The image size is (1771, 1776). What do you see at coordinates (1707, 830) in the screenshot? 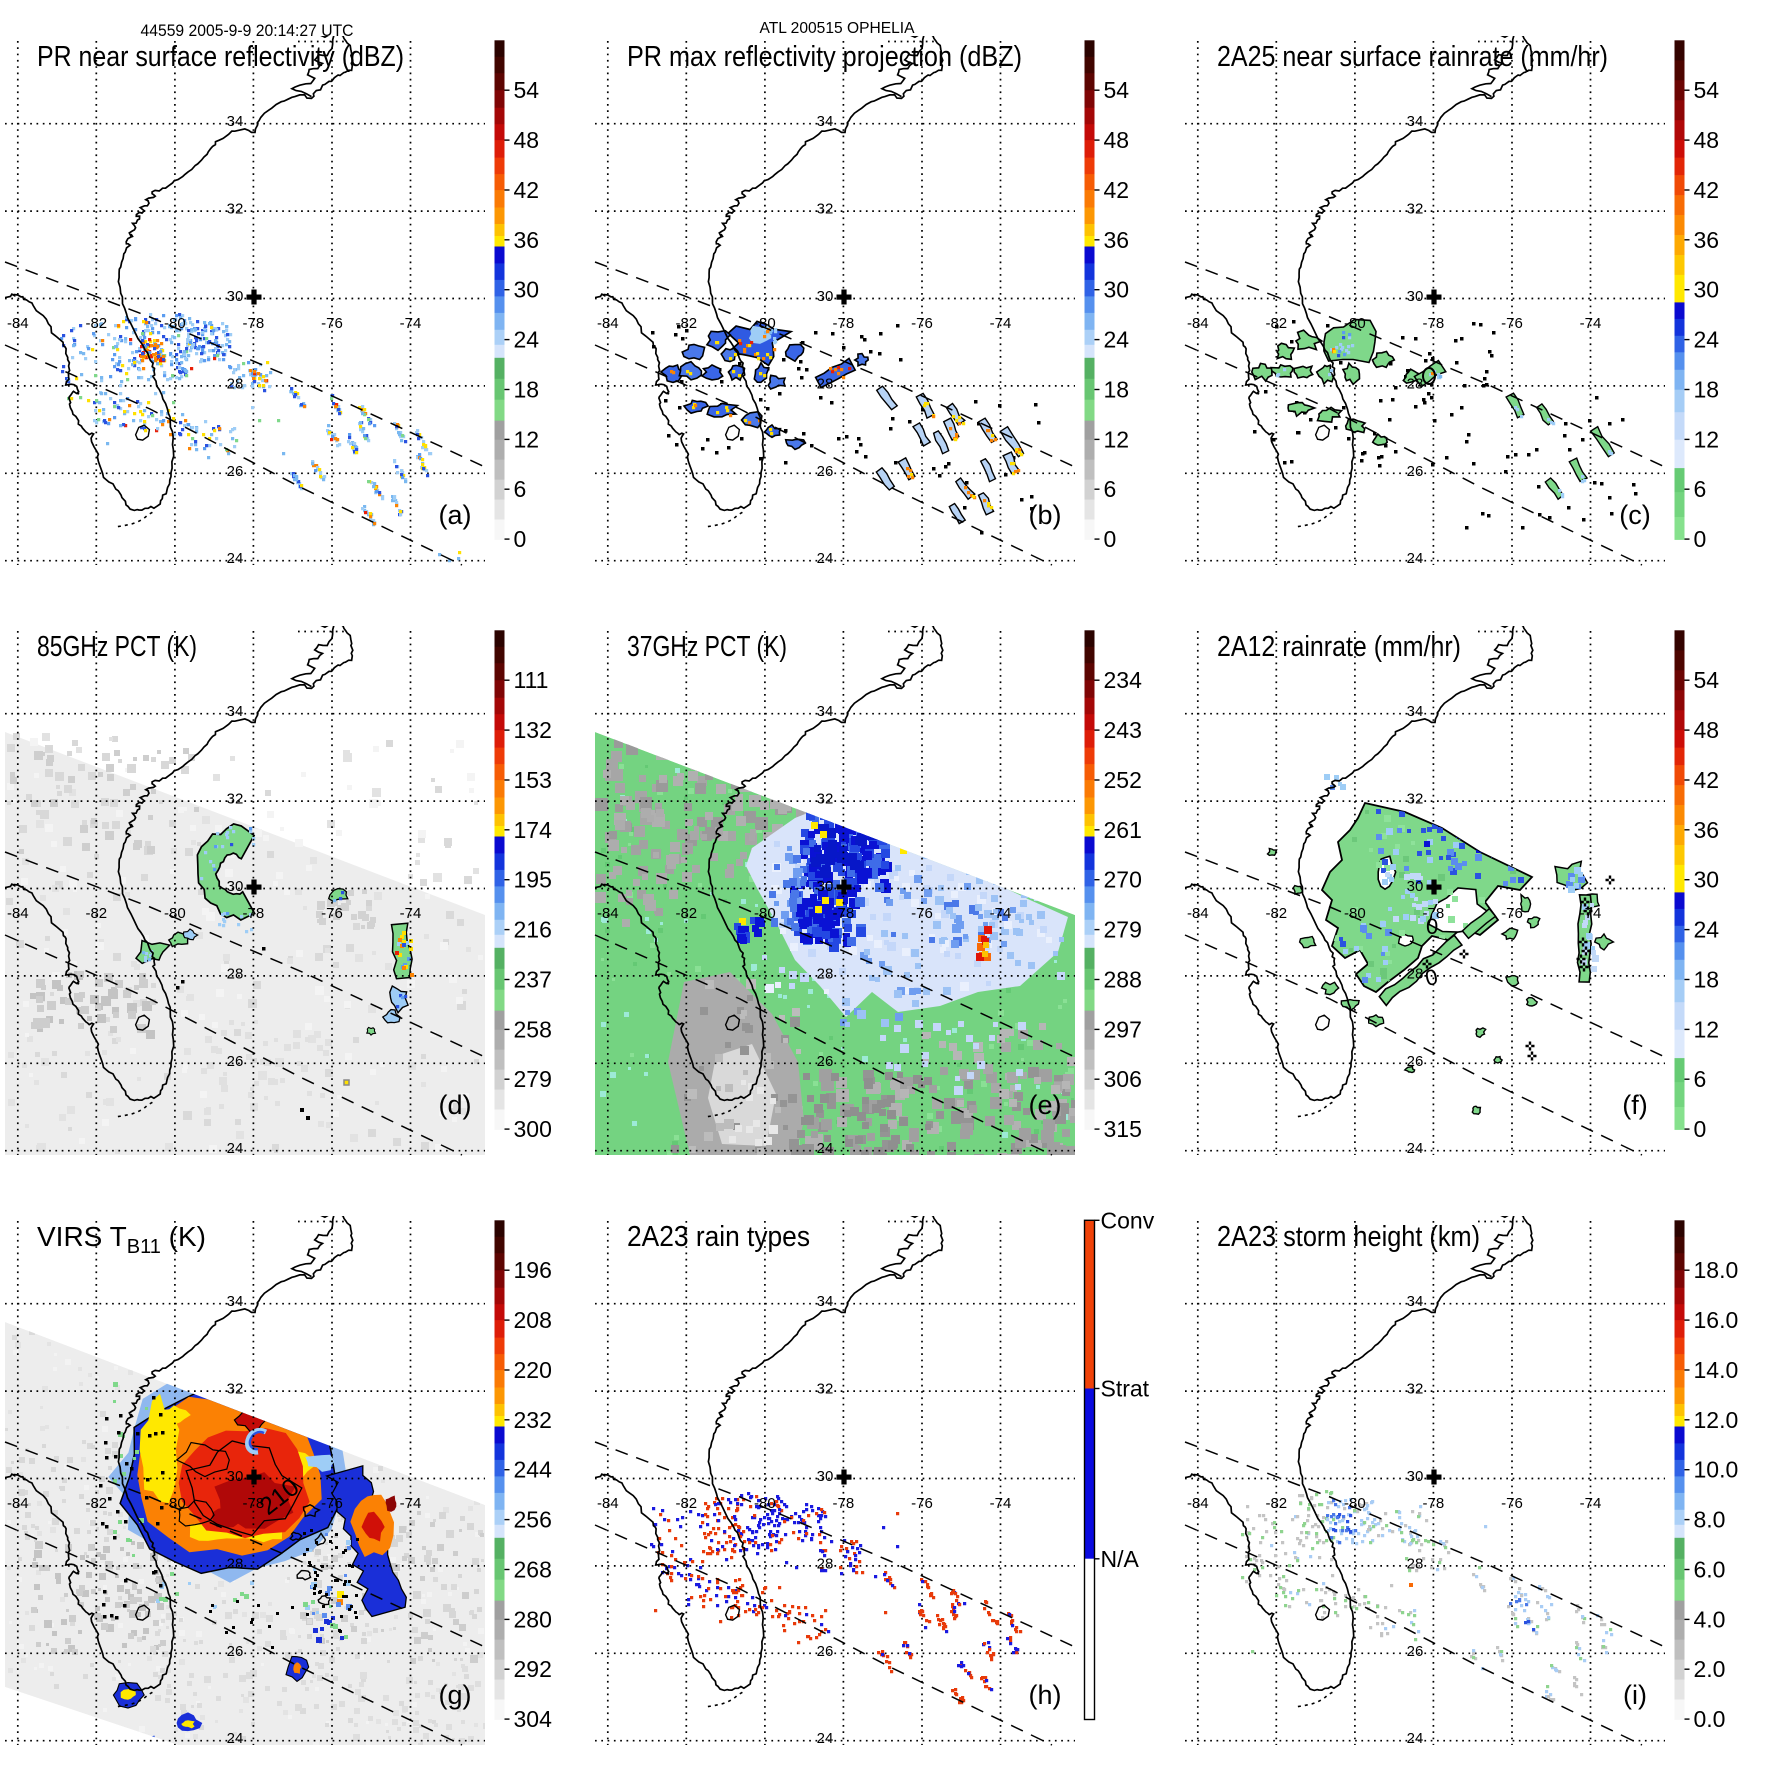
I see `svg-text: 36` at bounding box center [1707, 830].